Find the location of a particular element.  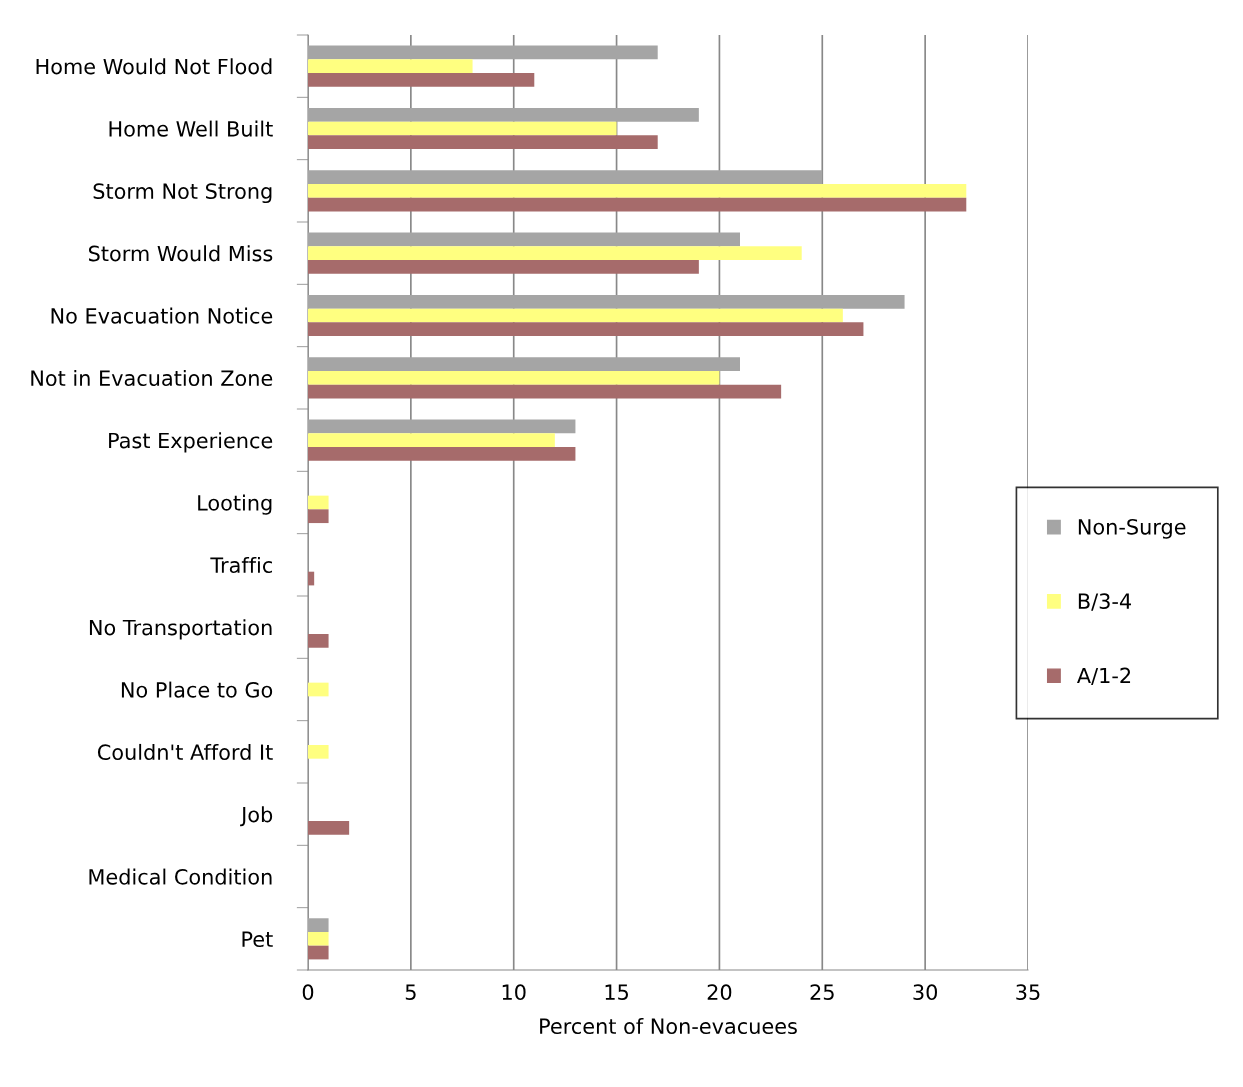

x-tick-label: 20 is located at coordinates (719, 992).